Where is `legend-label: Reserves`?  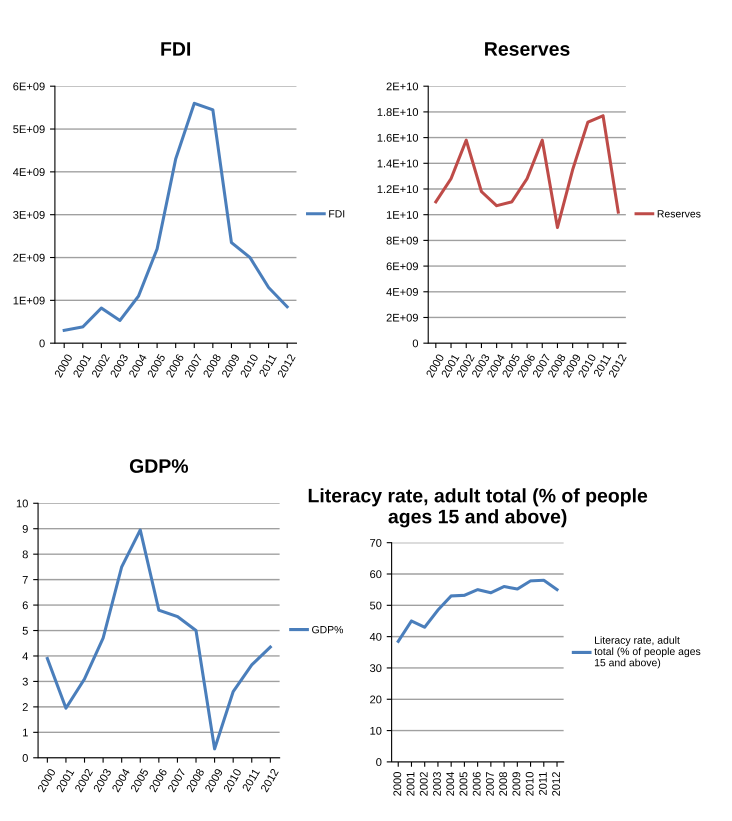
legend-label: Reserves is located at coordinates (679, 214).